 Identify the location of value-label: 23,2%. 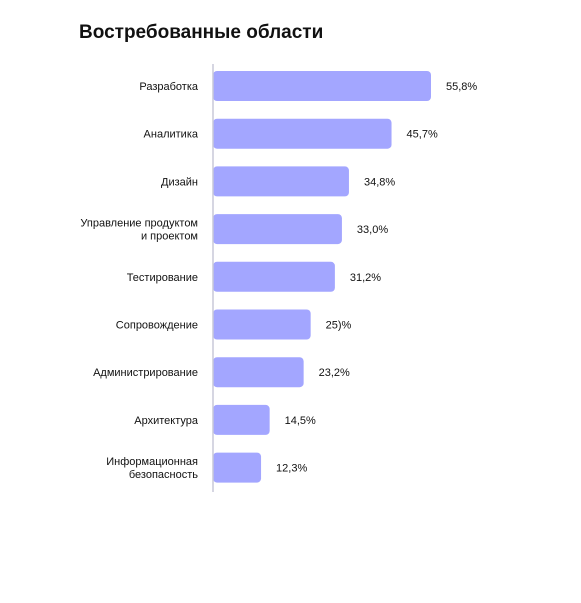
(334, 373).